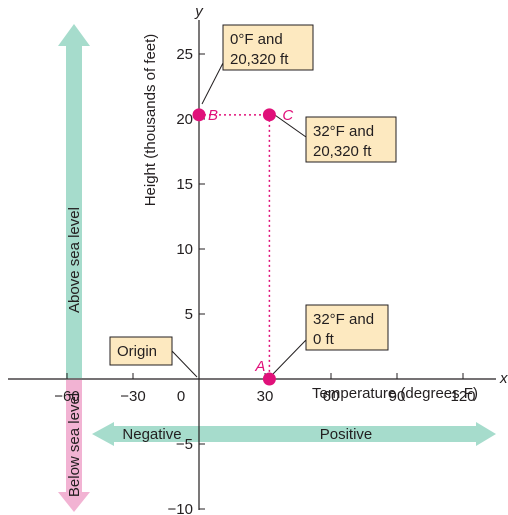 The image size is (508, 515). Describe the element at coordinates (184, 119) in the screenshot. I see `y-tick-label: 20` at that location.